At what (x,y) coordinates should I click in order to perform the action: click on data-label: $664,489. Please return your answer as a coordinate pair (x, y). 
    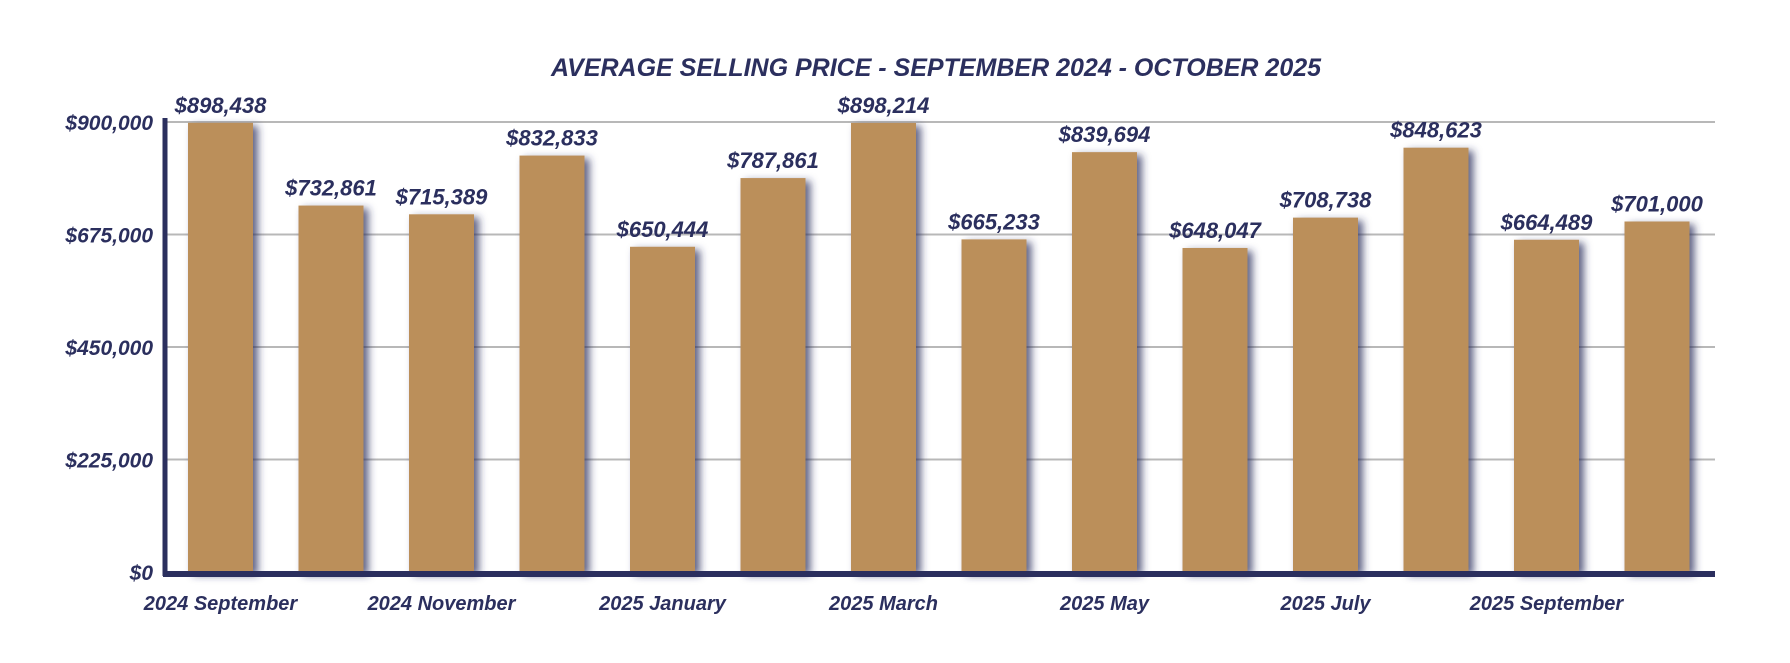
    Looking at the image, I should click on (1547, 222).